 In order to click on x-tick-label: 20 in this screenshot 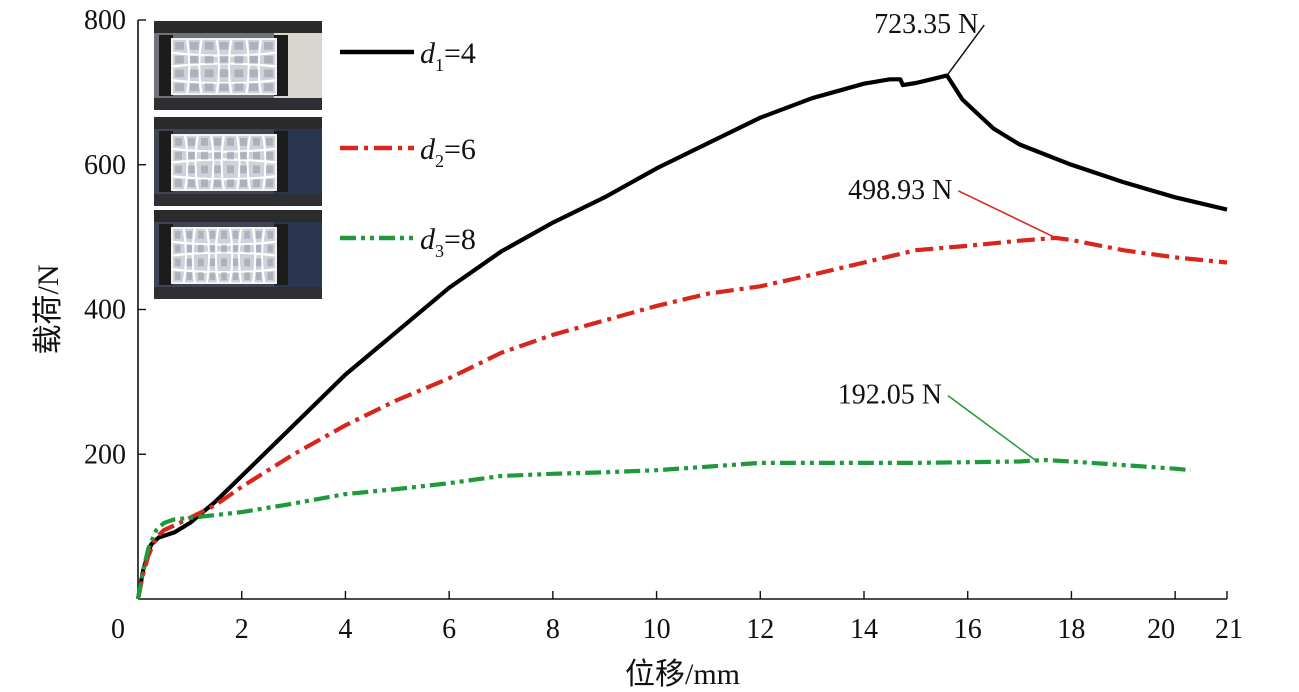, I will do `click(1161, 629)`.